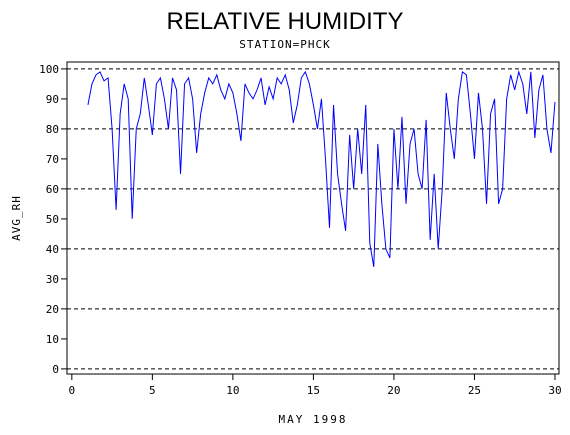 This screenshot has height=435, width=570. I want to click on x-tick-label: 25, so click(474, 390).